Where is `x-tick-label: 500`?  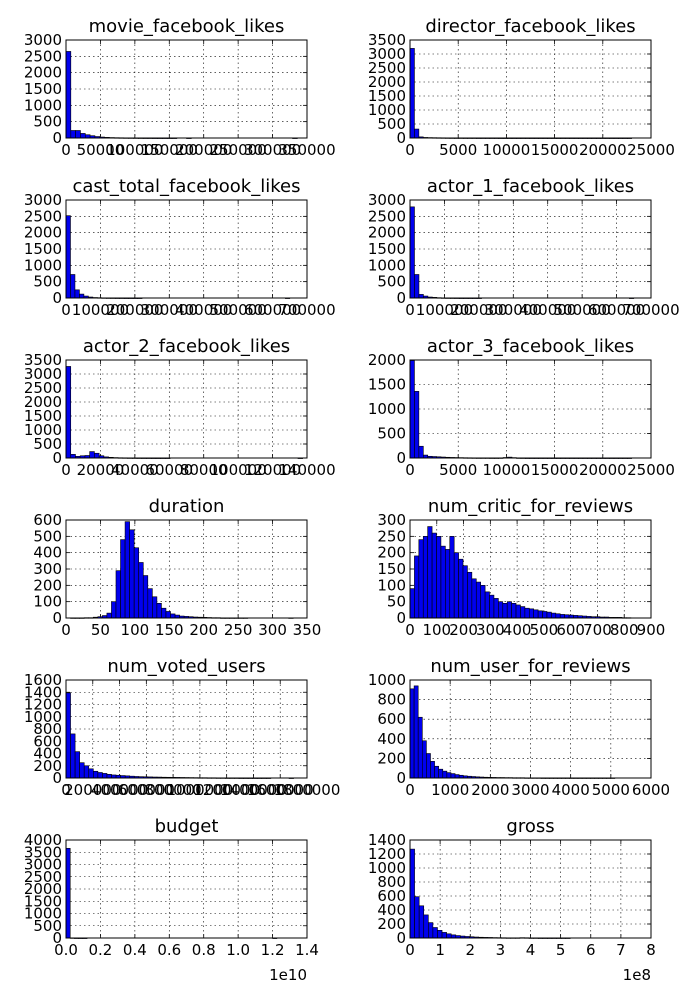
x-tick-label: 500 is located at coordinates (544, 630).